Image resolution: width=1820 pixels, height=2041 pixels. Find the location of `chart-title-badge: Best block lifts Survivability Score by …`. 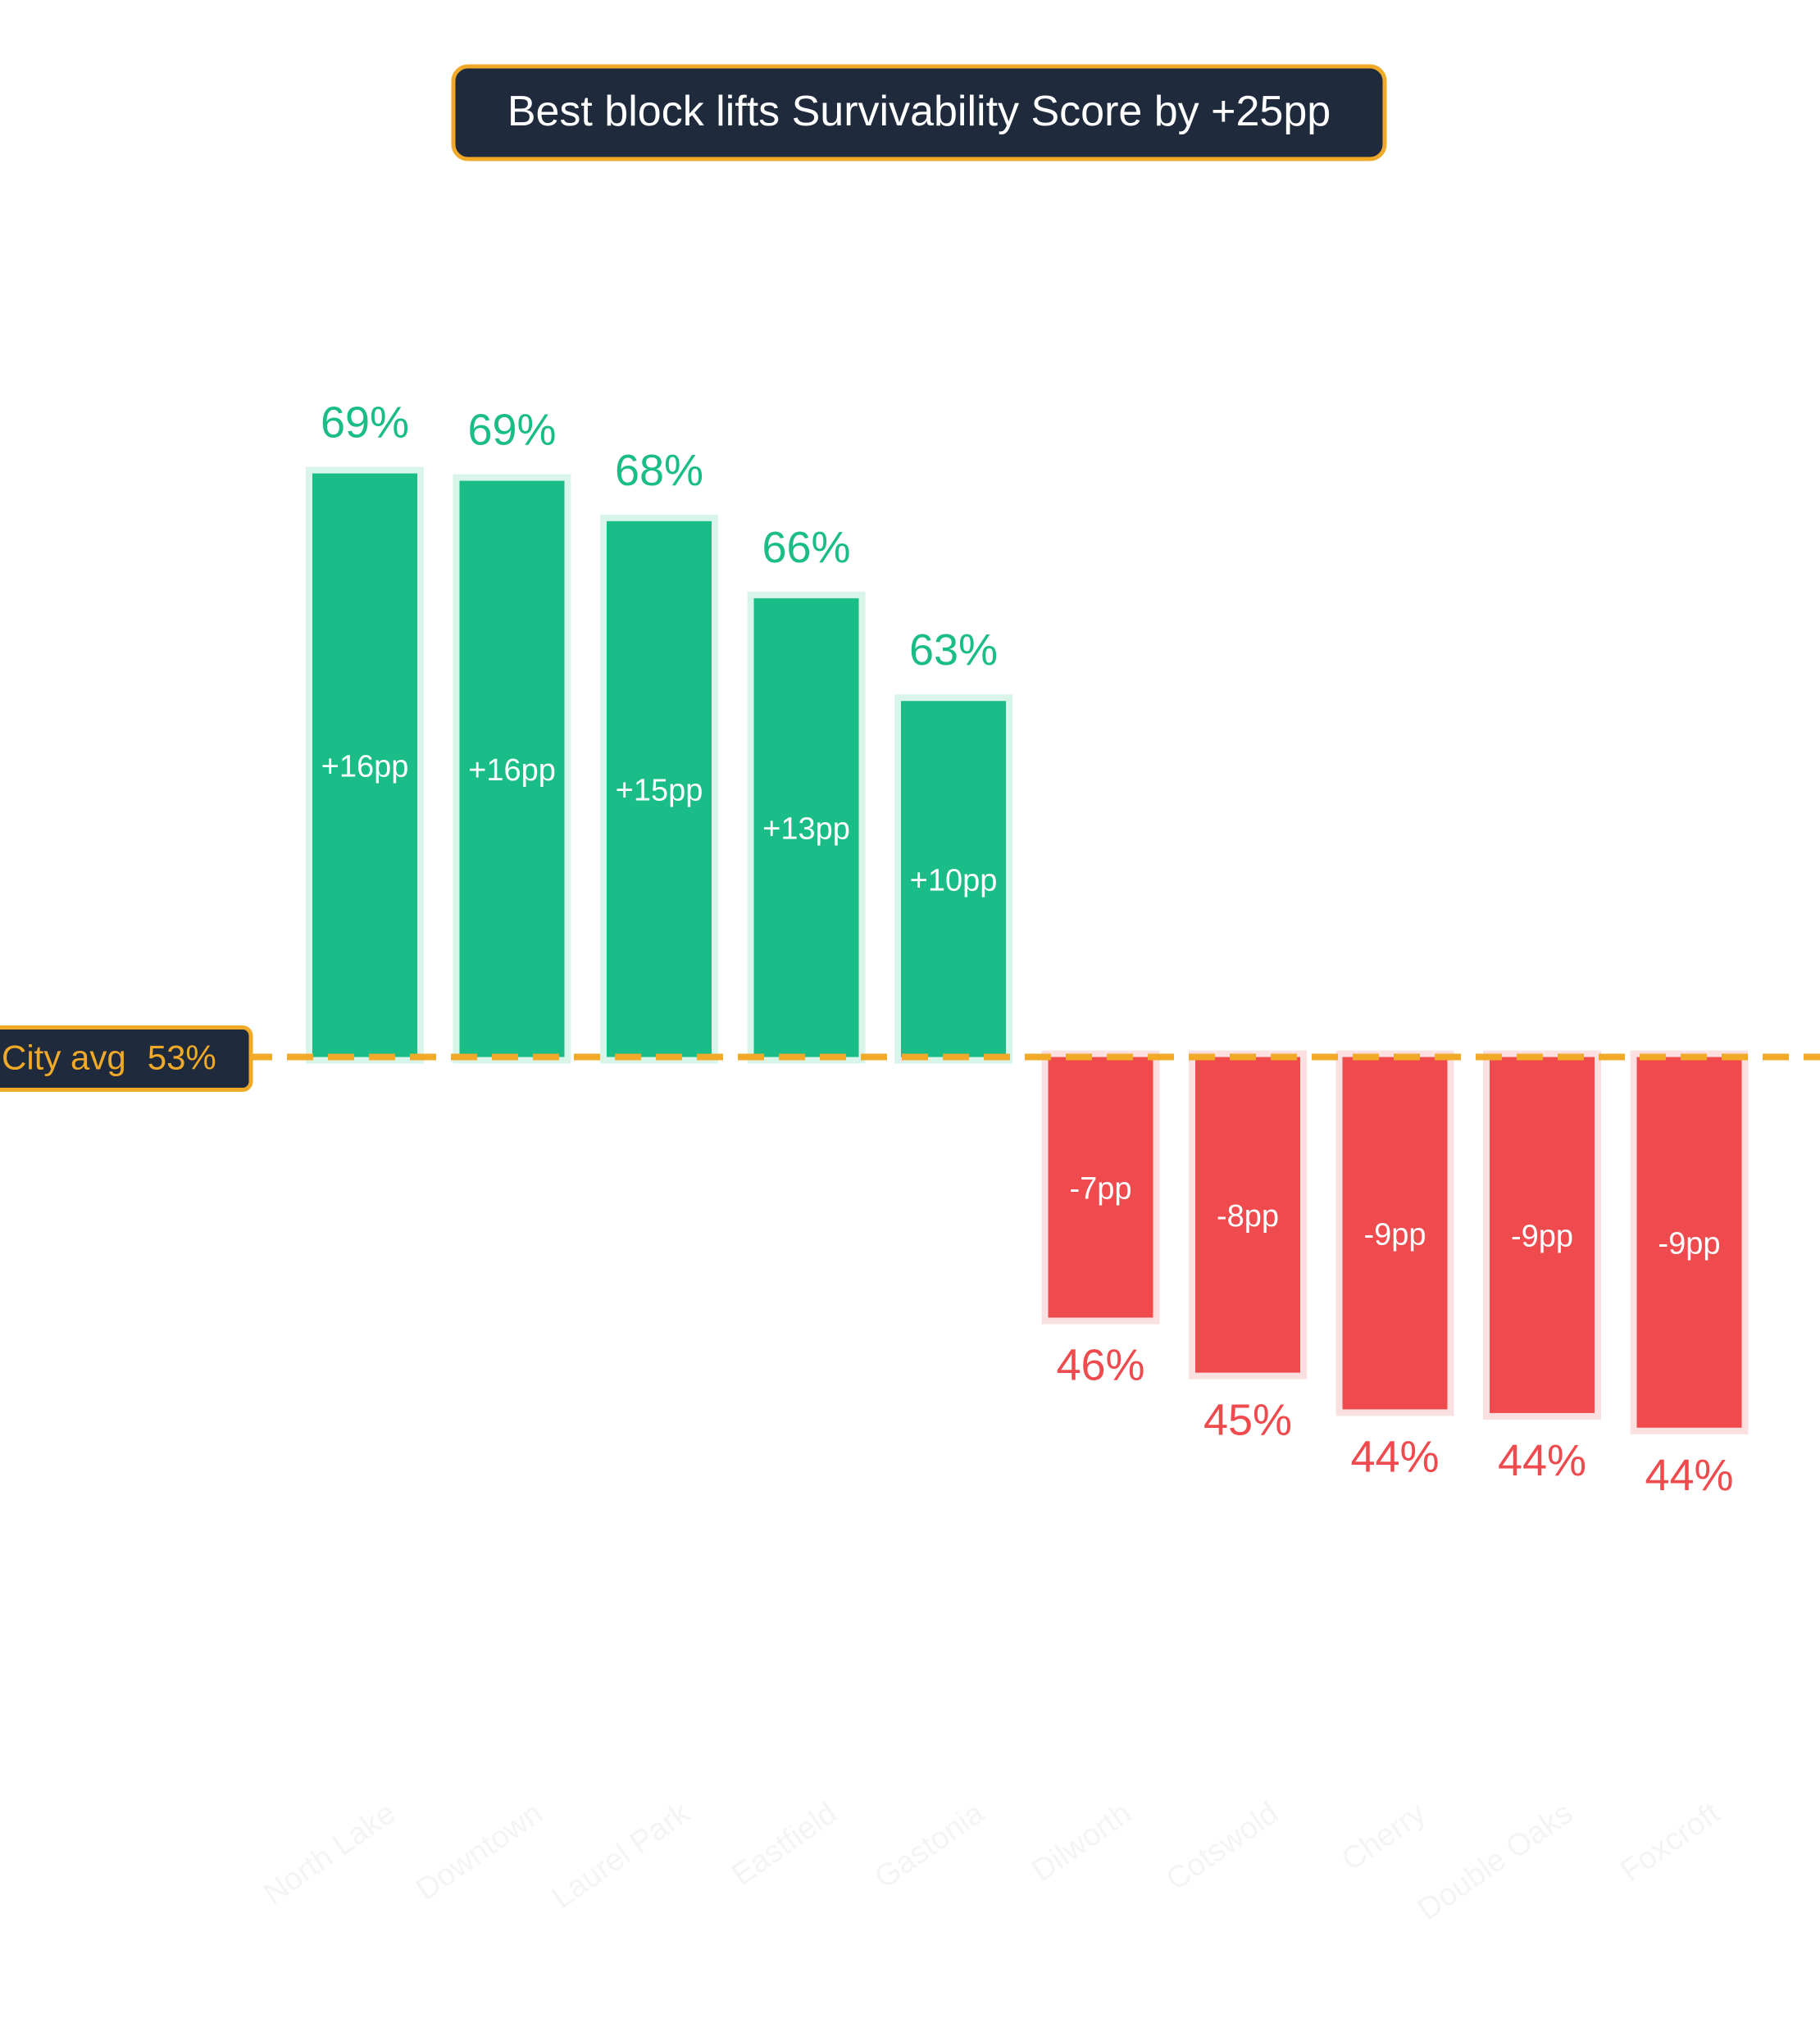

chart-title-badge: Best block lifts Survivability Score by … is located at coordinates (919, 112).